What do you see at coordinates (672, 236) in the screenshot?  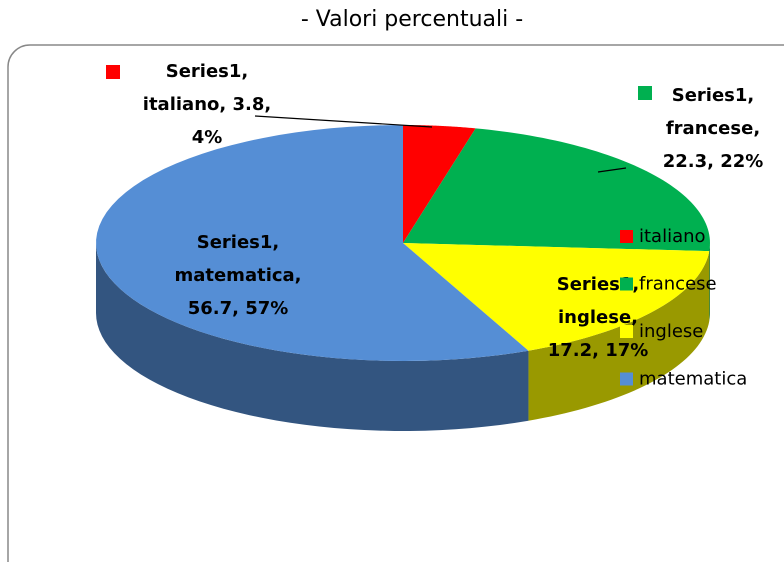 I see `legend-label: italiano` at bounding box center [672, 236].